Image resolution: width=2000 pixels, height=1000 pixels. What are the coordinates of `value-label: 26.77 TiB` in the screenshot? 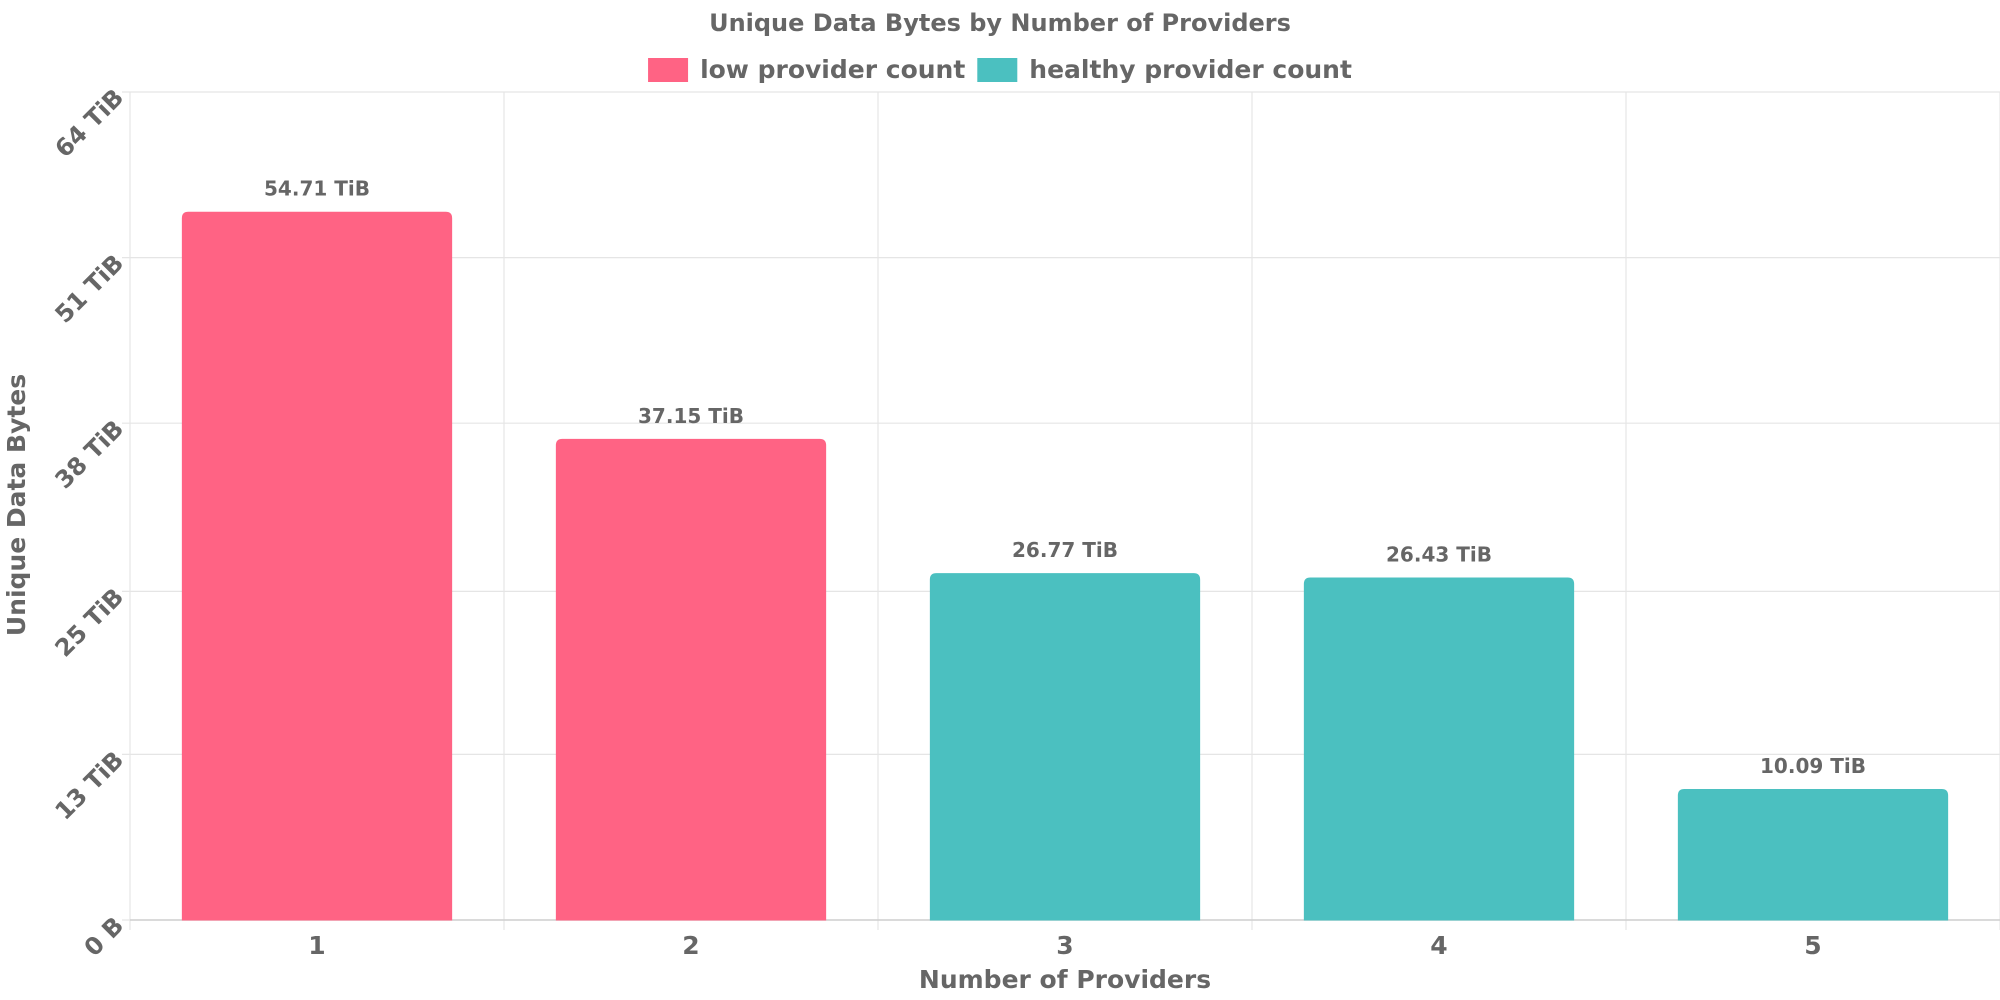 It's located at (1065, 550).